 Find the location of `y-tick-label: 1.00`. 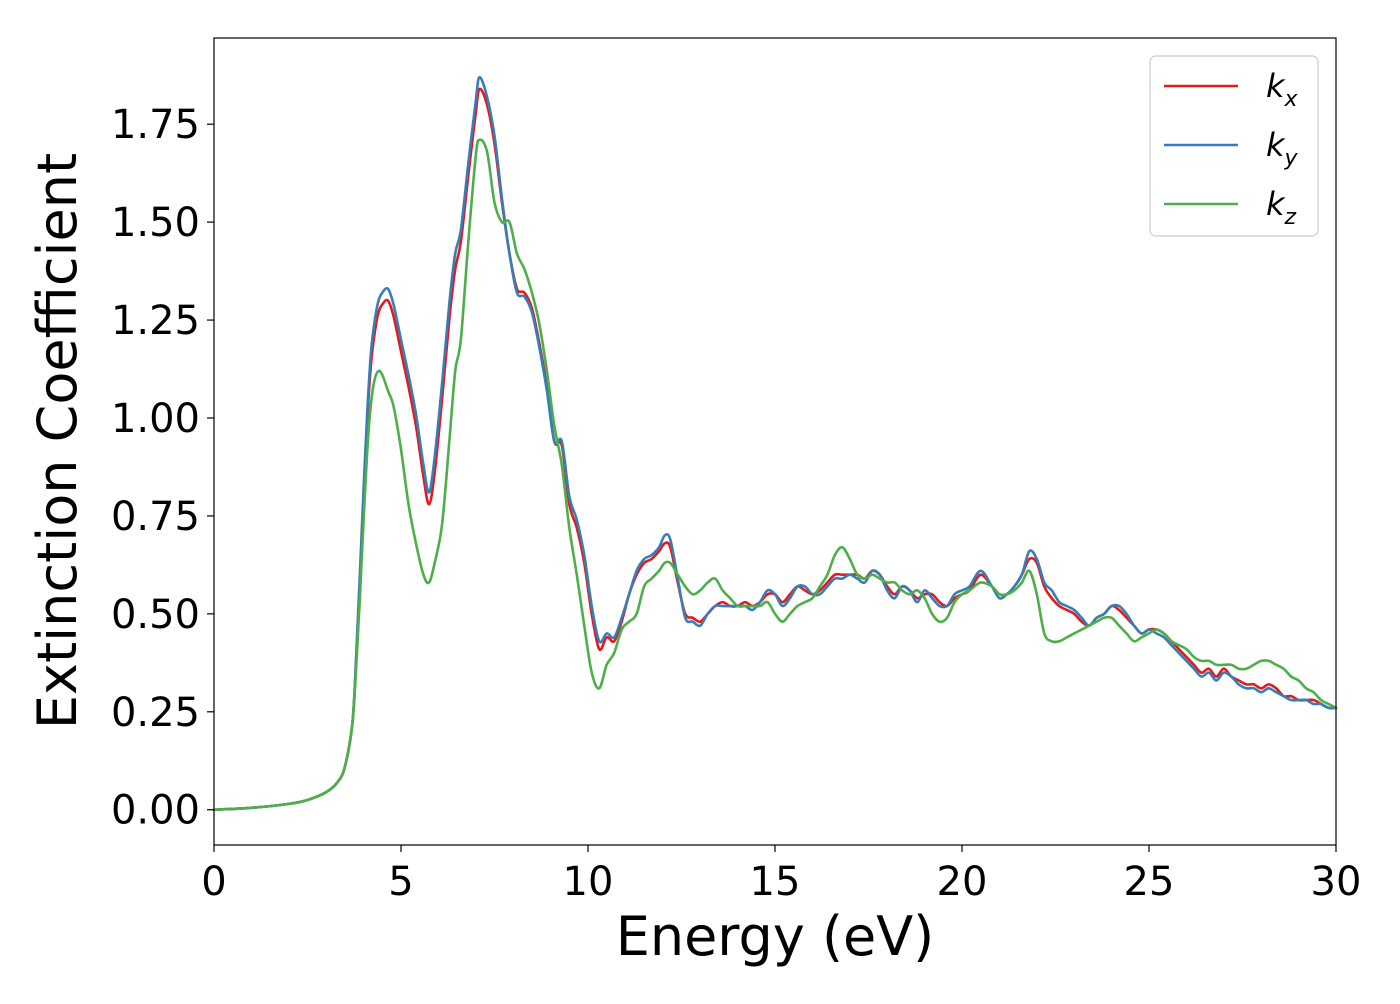

y-tick-label: 1.00 is located at coordinates (155, 419).